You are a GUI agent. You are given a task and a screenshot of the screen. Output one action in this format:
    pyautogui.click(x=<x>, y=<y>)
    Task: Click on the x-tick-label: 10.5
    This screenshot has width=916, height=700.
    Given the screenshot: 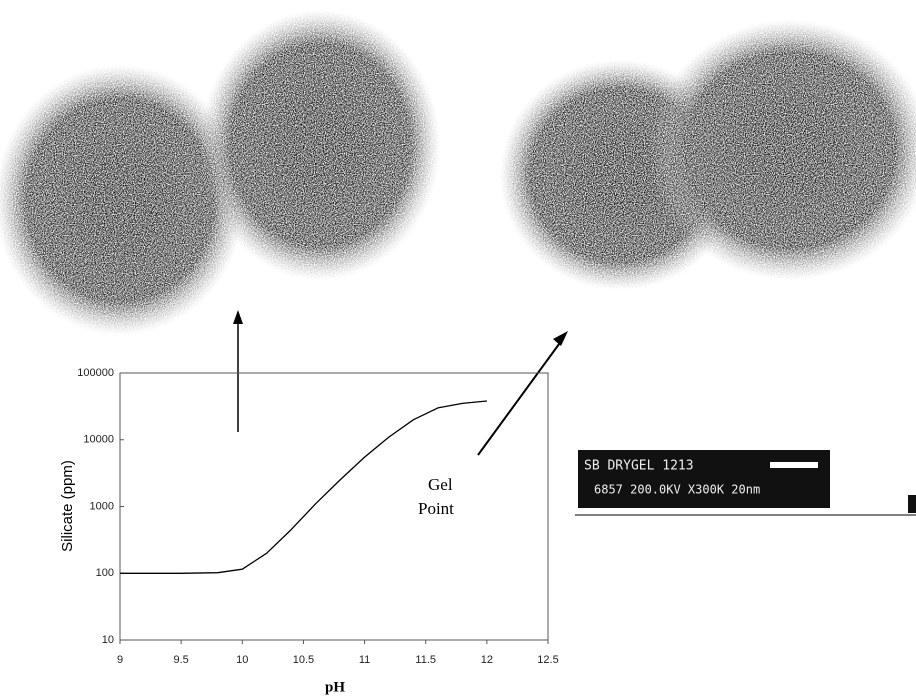 What is the action you would take?
    pyautogui.click(x=303, y=660)
    